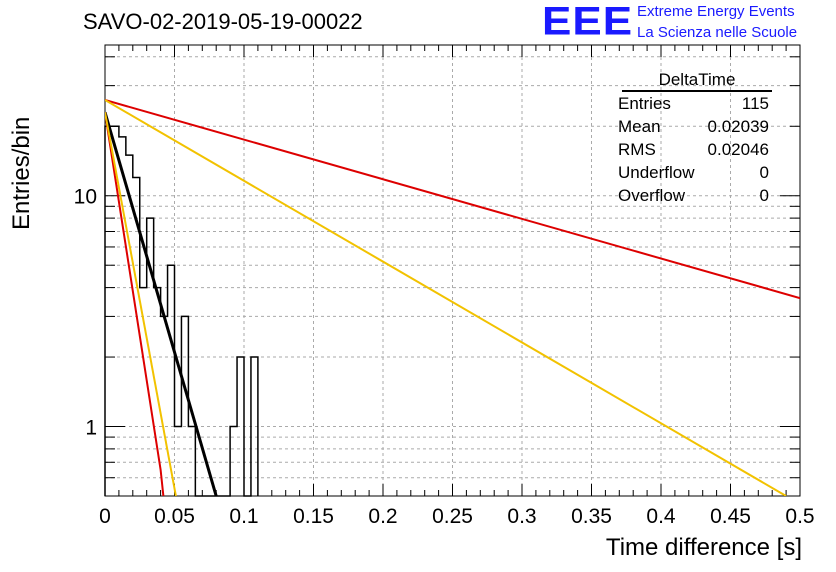 Image resolution: width=836 pixels, height=572 pixels. I want to click on stats-label: Overflow, so click(652, 195).